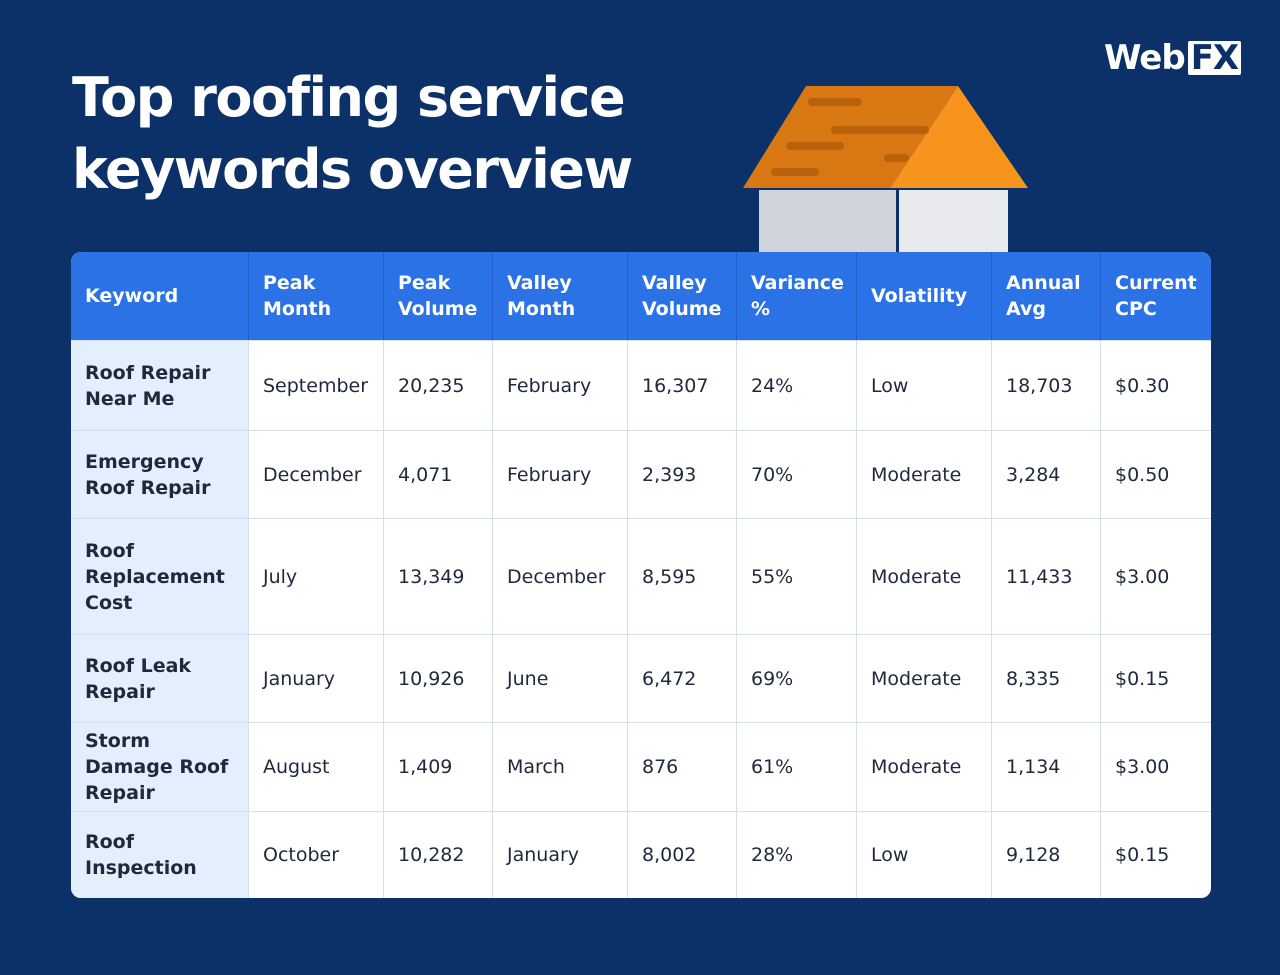 The image size is (1280, 975). What do you see at coordinates (797, 854) in the screenshot?
I see `table-cell: 28%` at bounding box center [797, 854].